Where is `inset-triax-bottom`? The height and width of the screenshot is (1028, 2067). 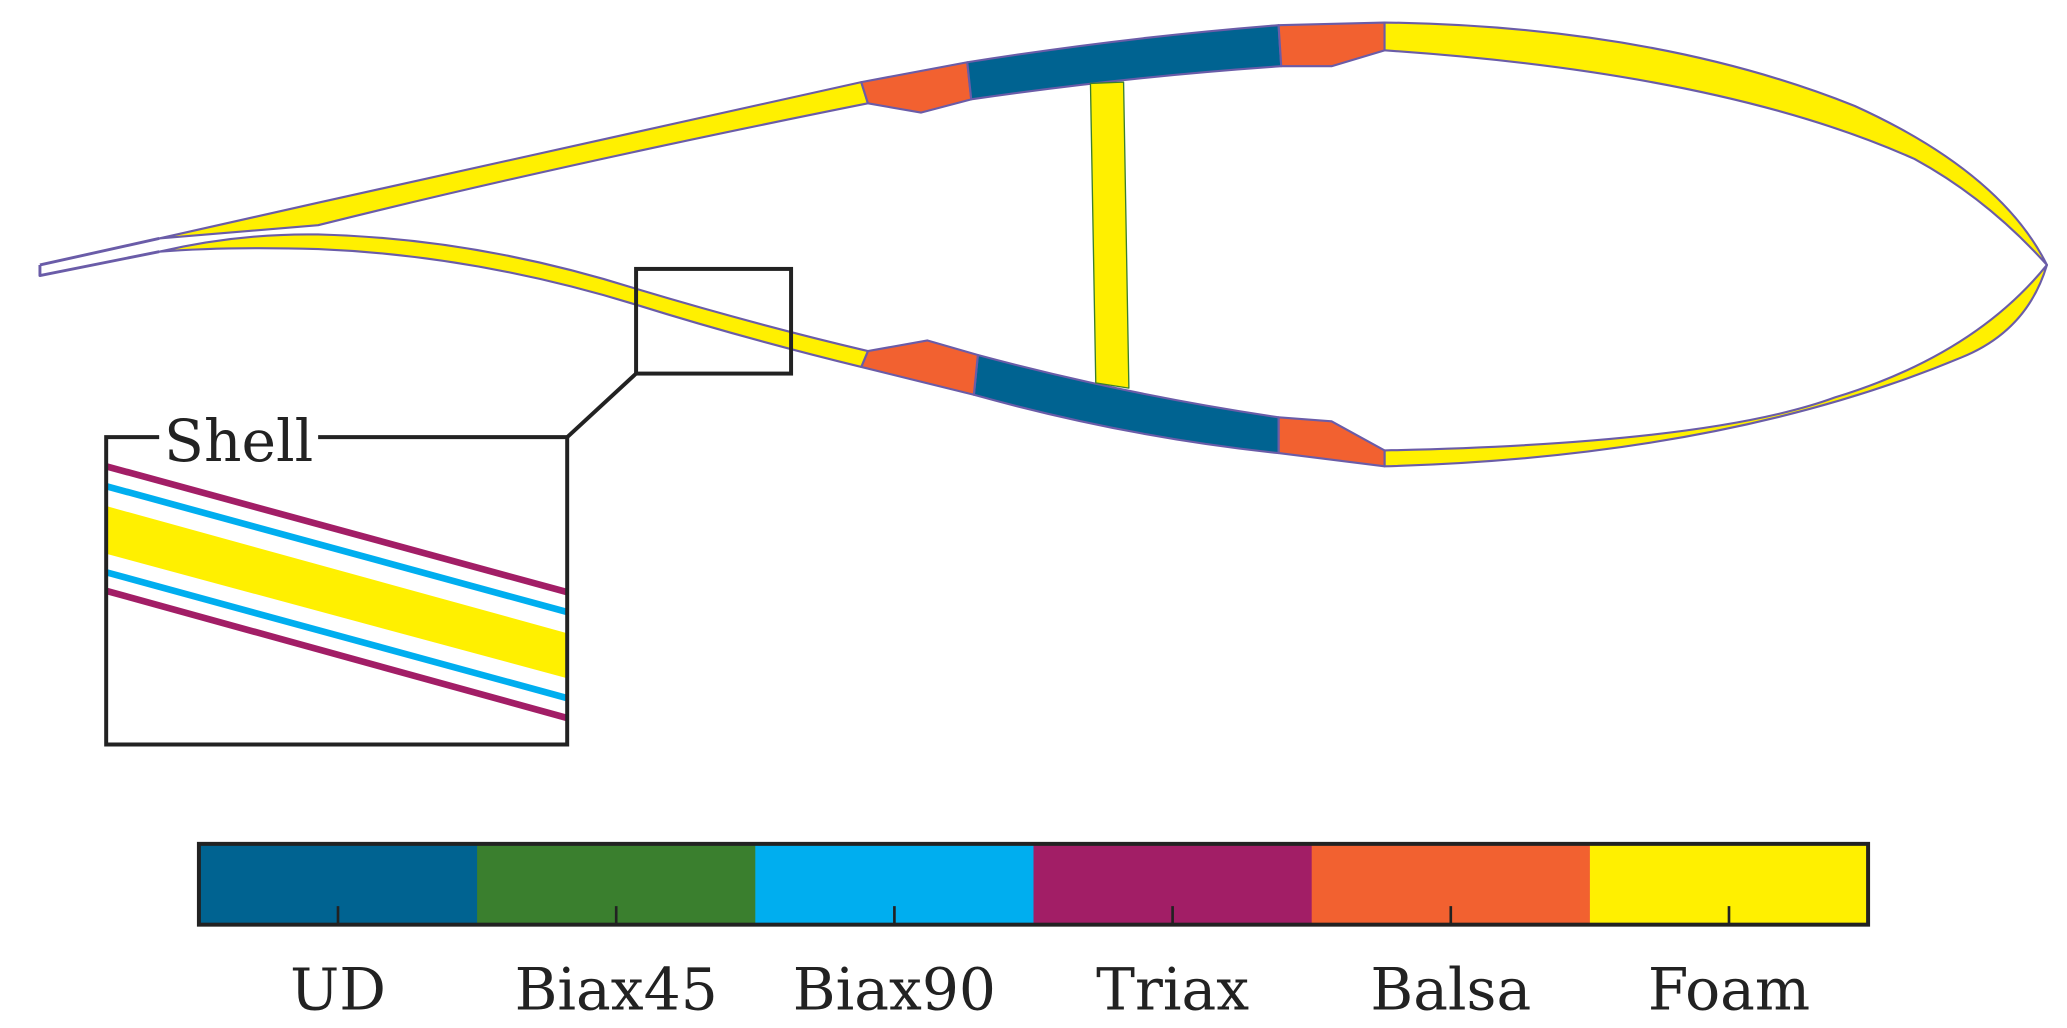 inset-triax-bottom is located at coordinates (337, 654).